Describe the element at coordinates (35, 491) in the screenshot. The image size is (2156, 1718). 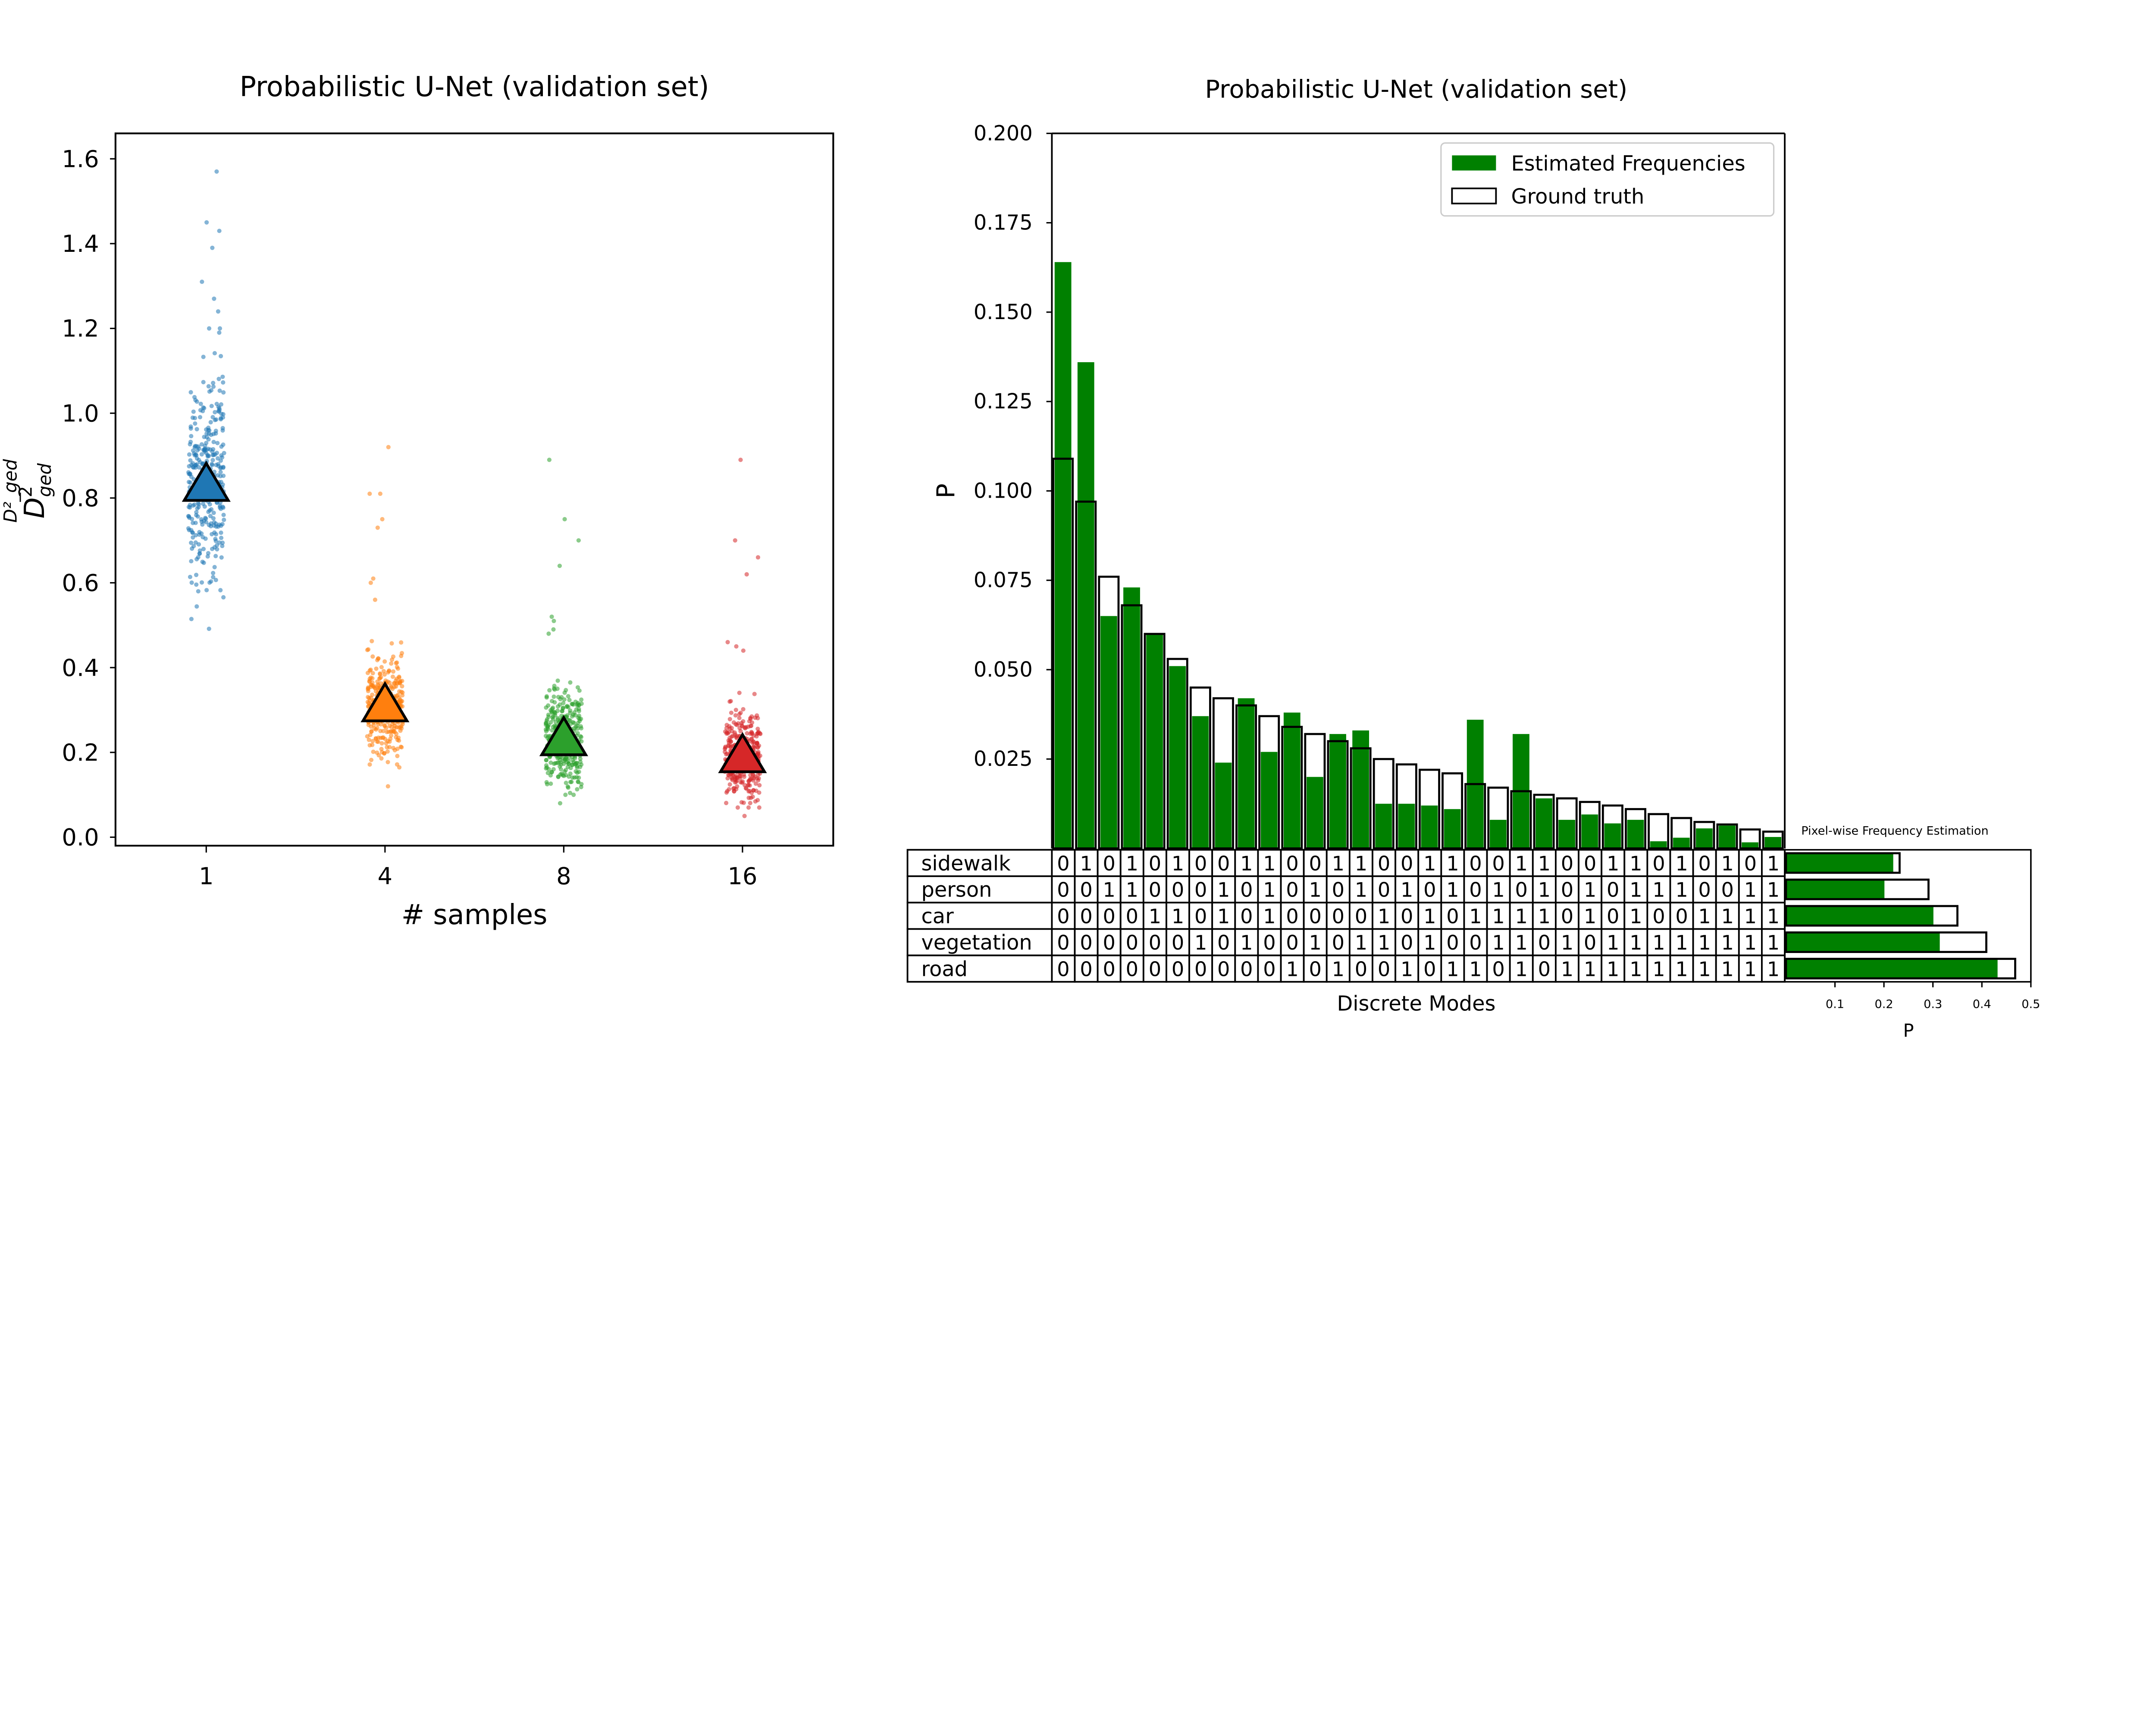
I see `svg-text: D2ged` at that location.